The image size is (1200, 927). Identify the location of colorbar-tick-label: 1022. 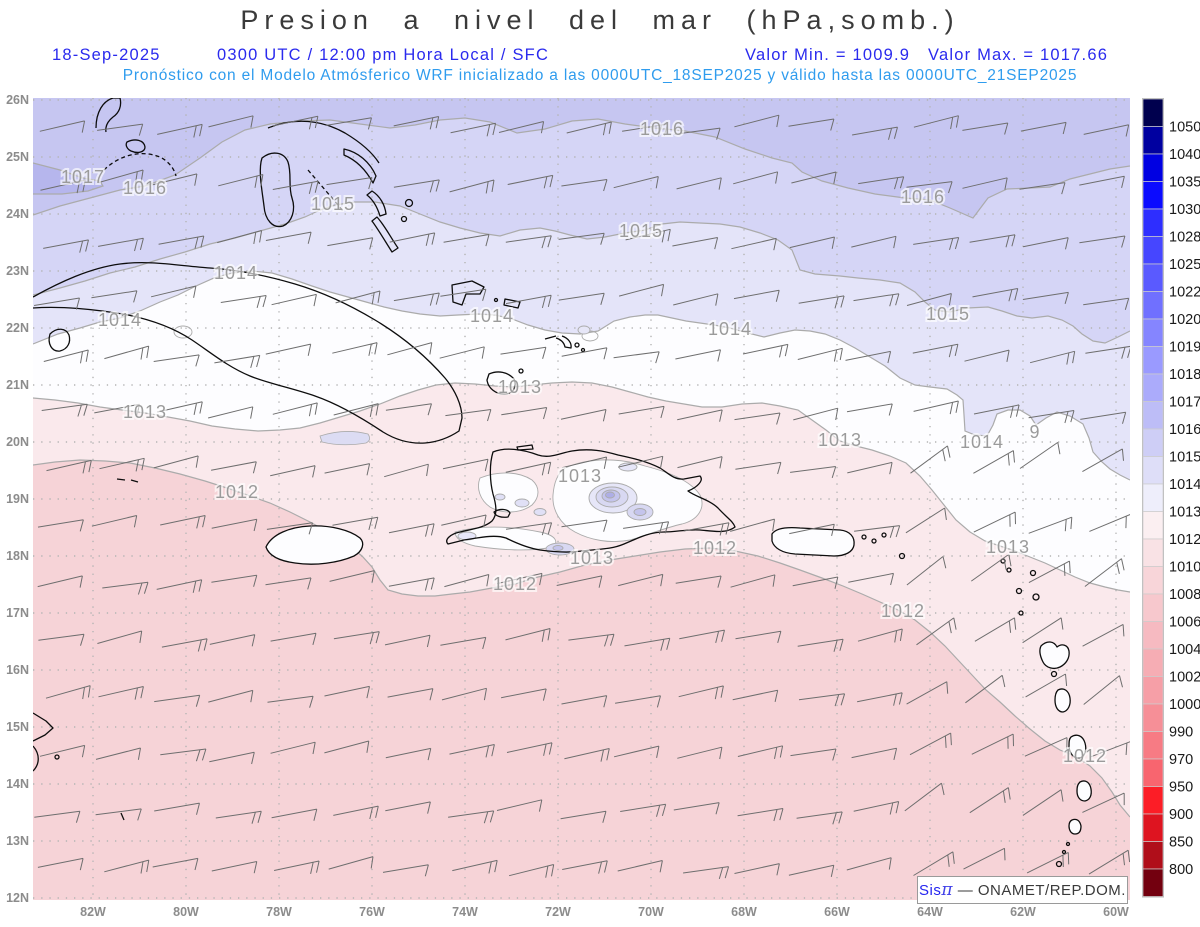
(1184, 293).